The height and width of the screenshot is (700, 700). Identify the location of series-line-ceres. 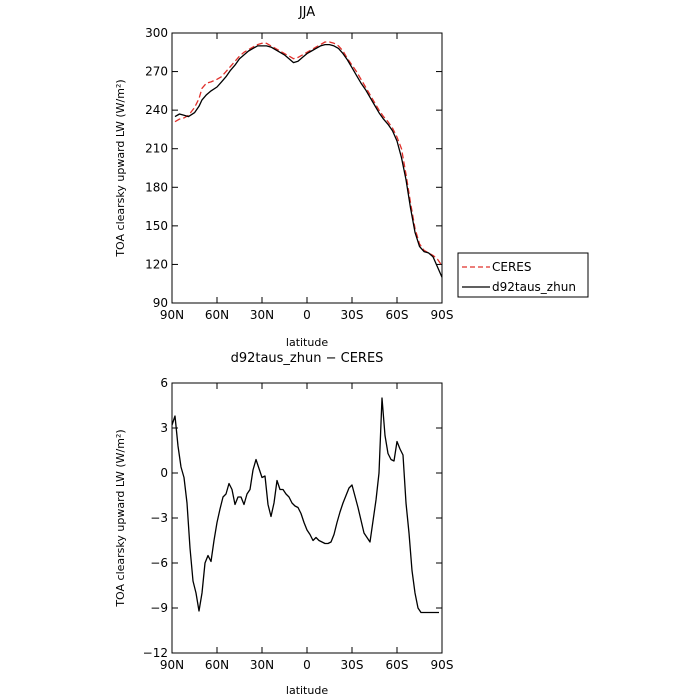
(308, 154).